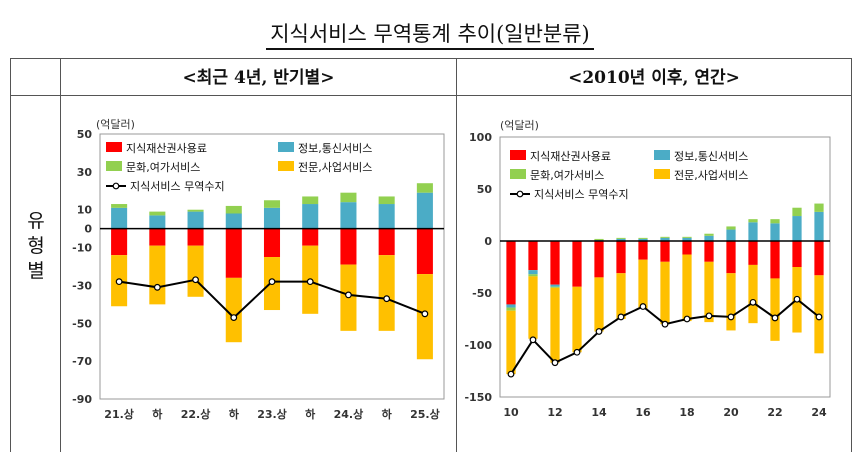 The width and height of the screenshot is (860, 452). Describe the element at coordinates (36, 246) in the screenshot. I see `row-label-char: 형` at that location.